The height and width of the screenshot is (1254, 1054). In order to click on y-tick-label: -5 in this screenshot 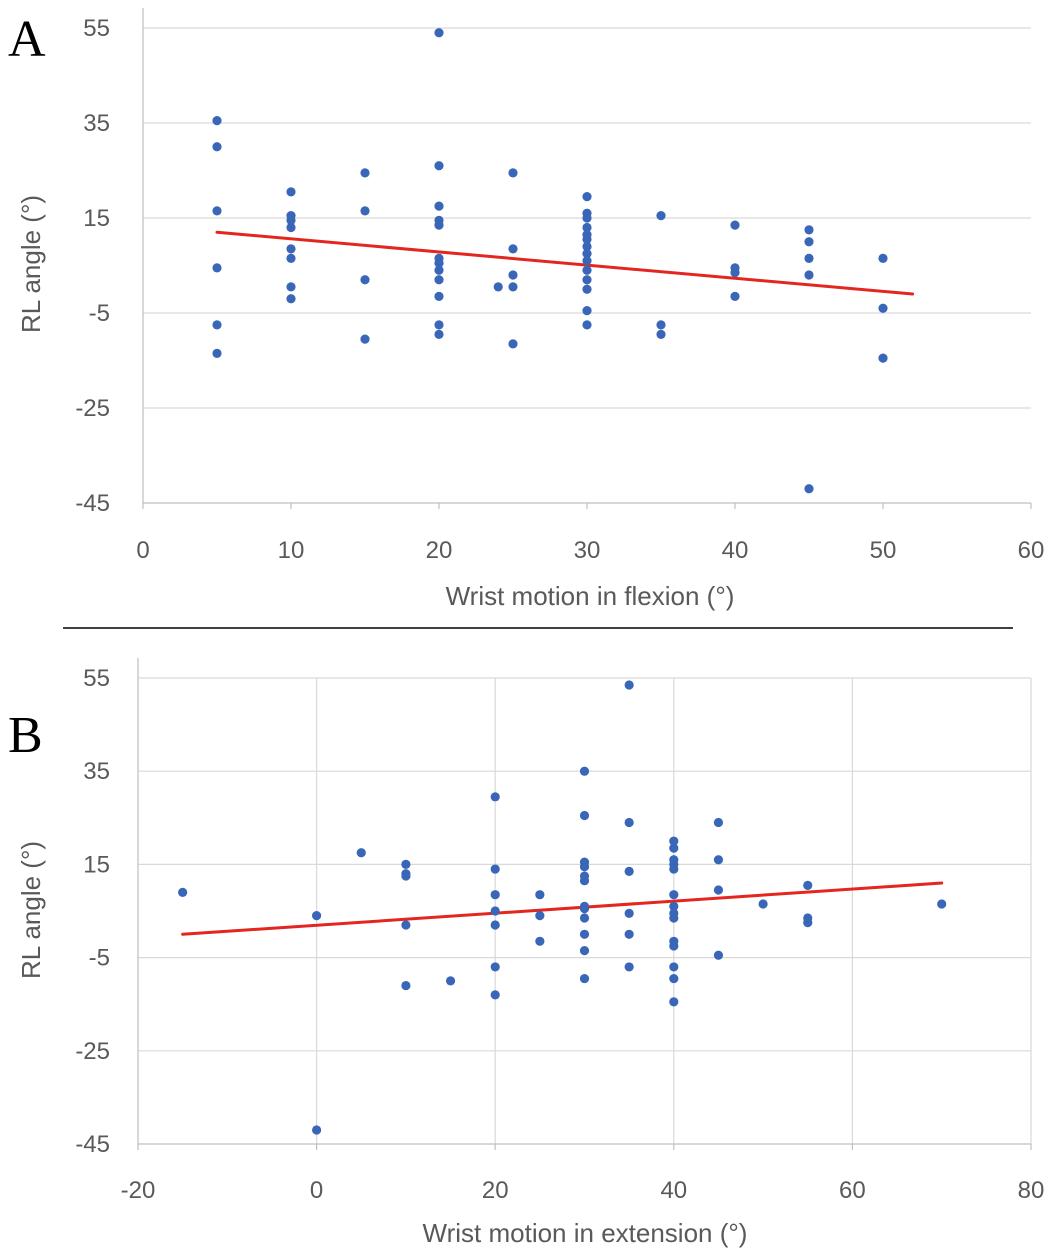, I will do `click(99, 313)`.